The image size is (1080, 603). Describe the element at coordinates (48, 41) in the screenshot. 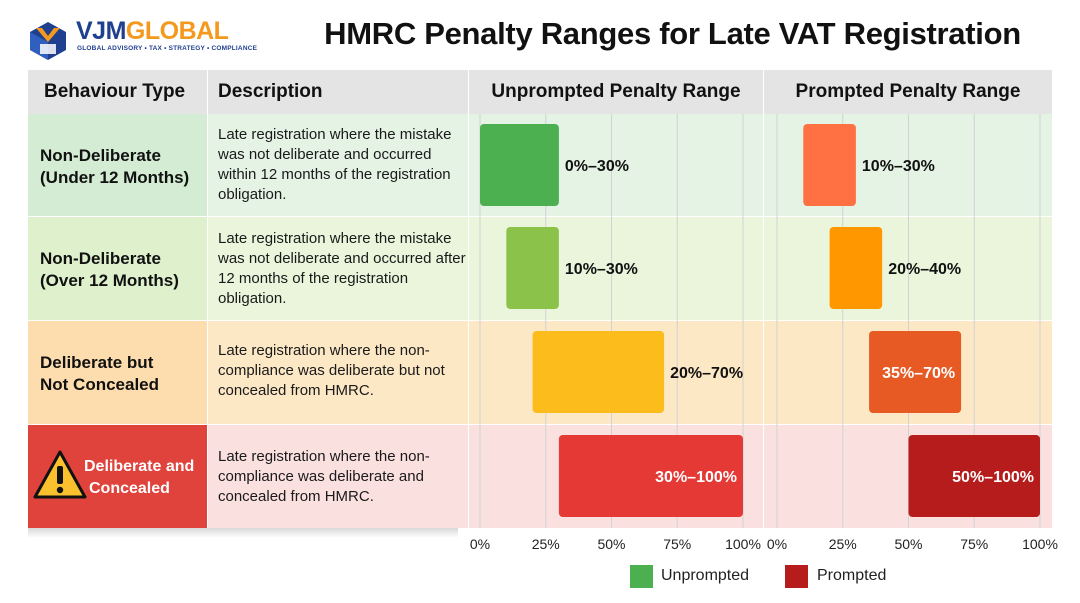

I see `logo-mark-icon` at that location.